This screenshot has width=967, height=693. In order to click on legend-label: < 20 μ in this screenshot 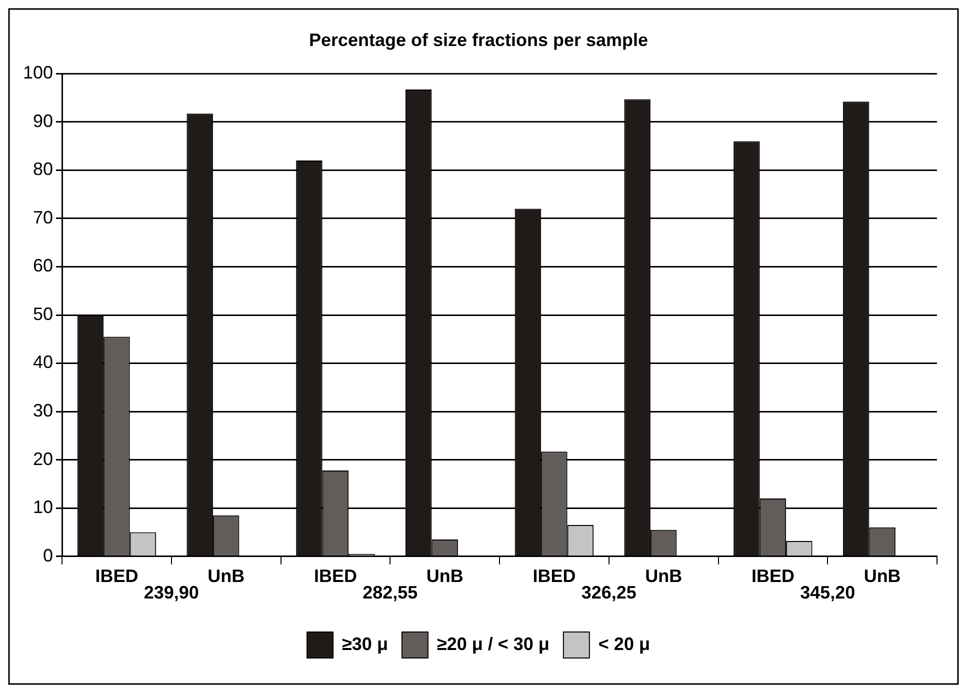, I will do `click(624, 644)`.